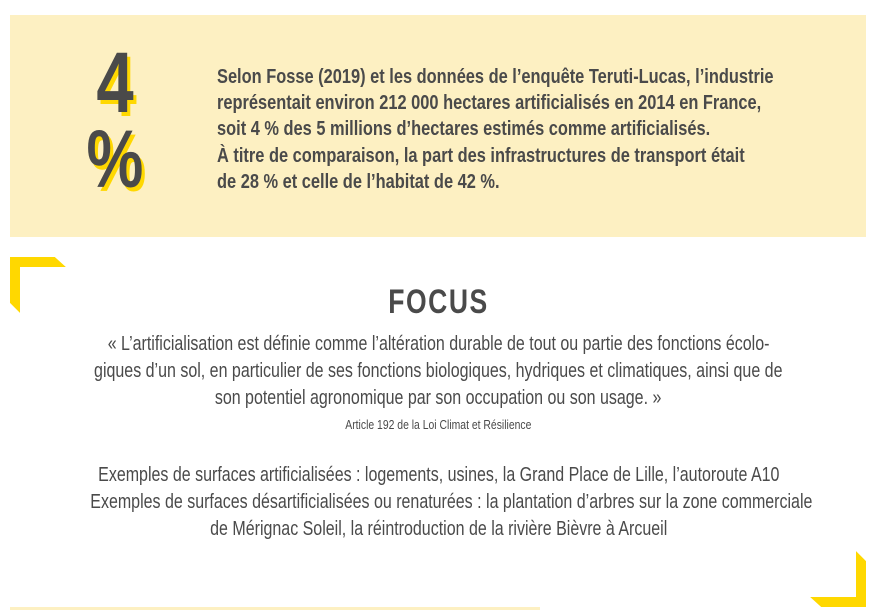  I want to click on stat-number: 4, so click(115, 83).